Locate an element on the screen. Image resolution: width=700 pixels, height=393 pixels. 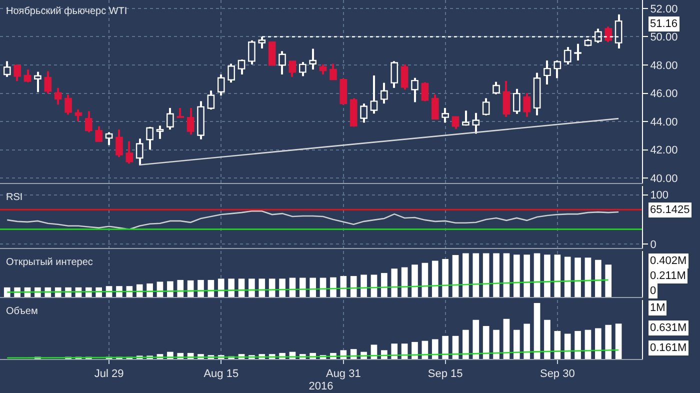
chart-title: Открытый интерес is located at coordinates (49, 262).